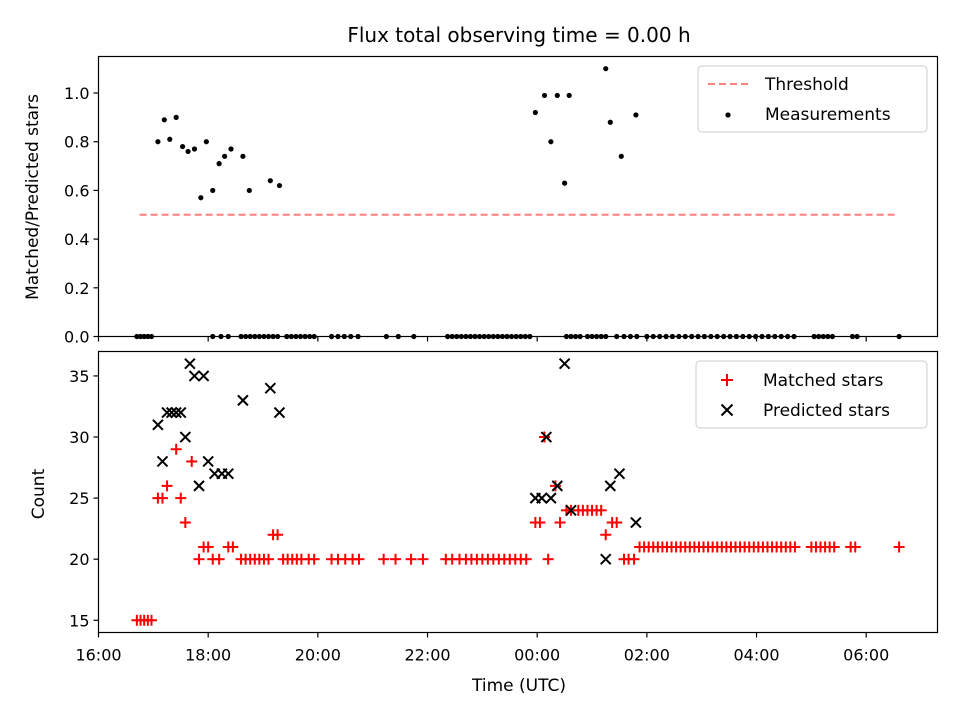  What do you see at coordinates (727, 380) in the screenshot?
I see `matched-legend-icon` at bounding box center [727, 380].